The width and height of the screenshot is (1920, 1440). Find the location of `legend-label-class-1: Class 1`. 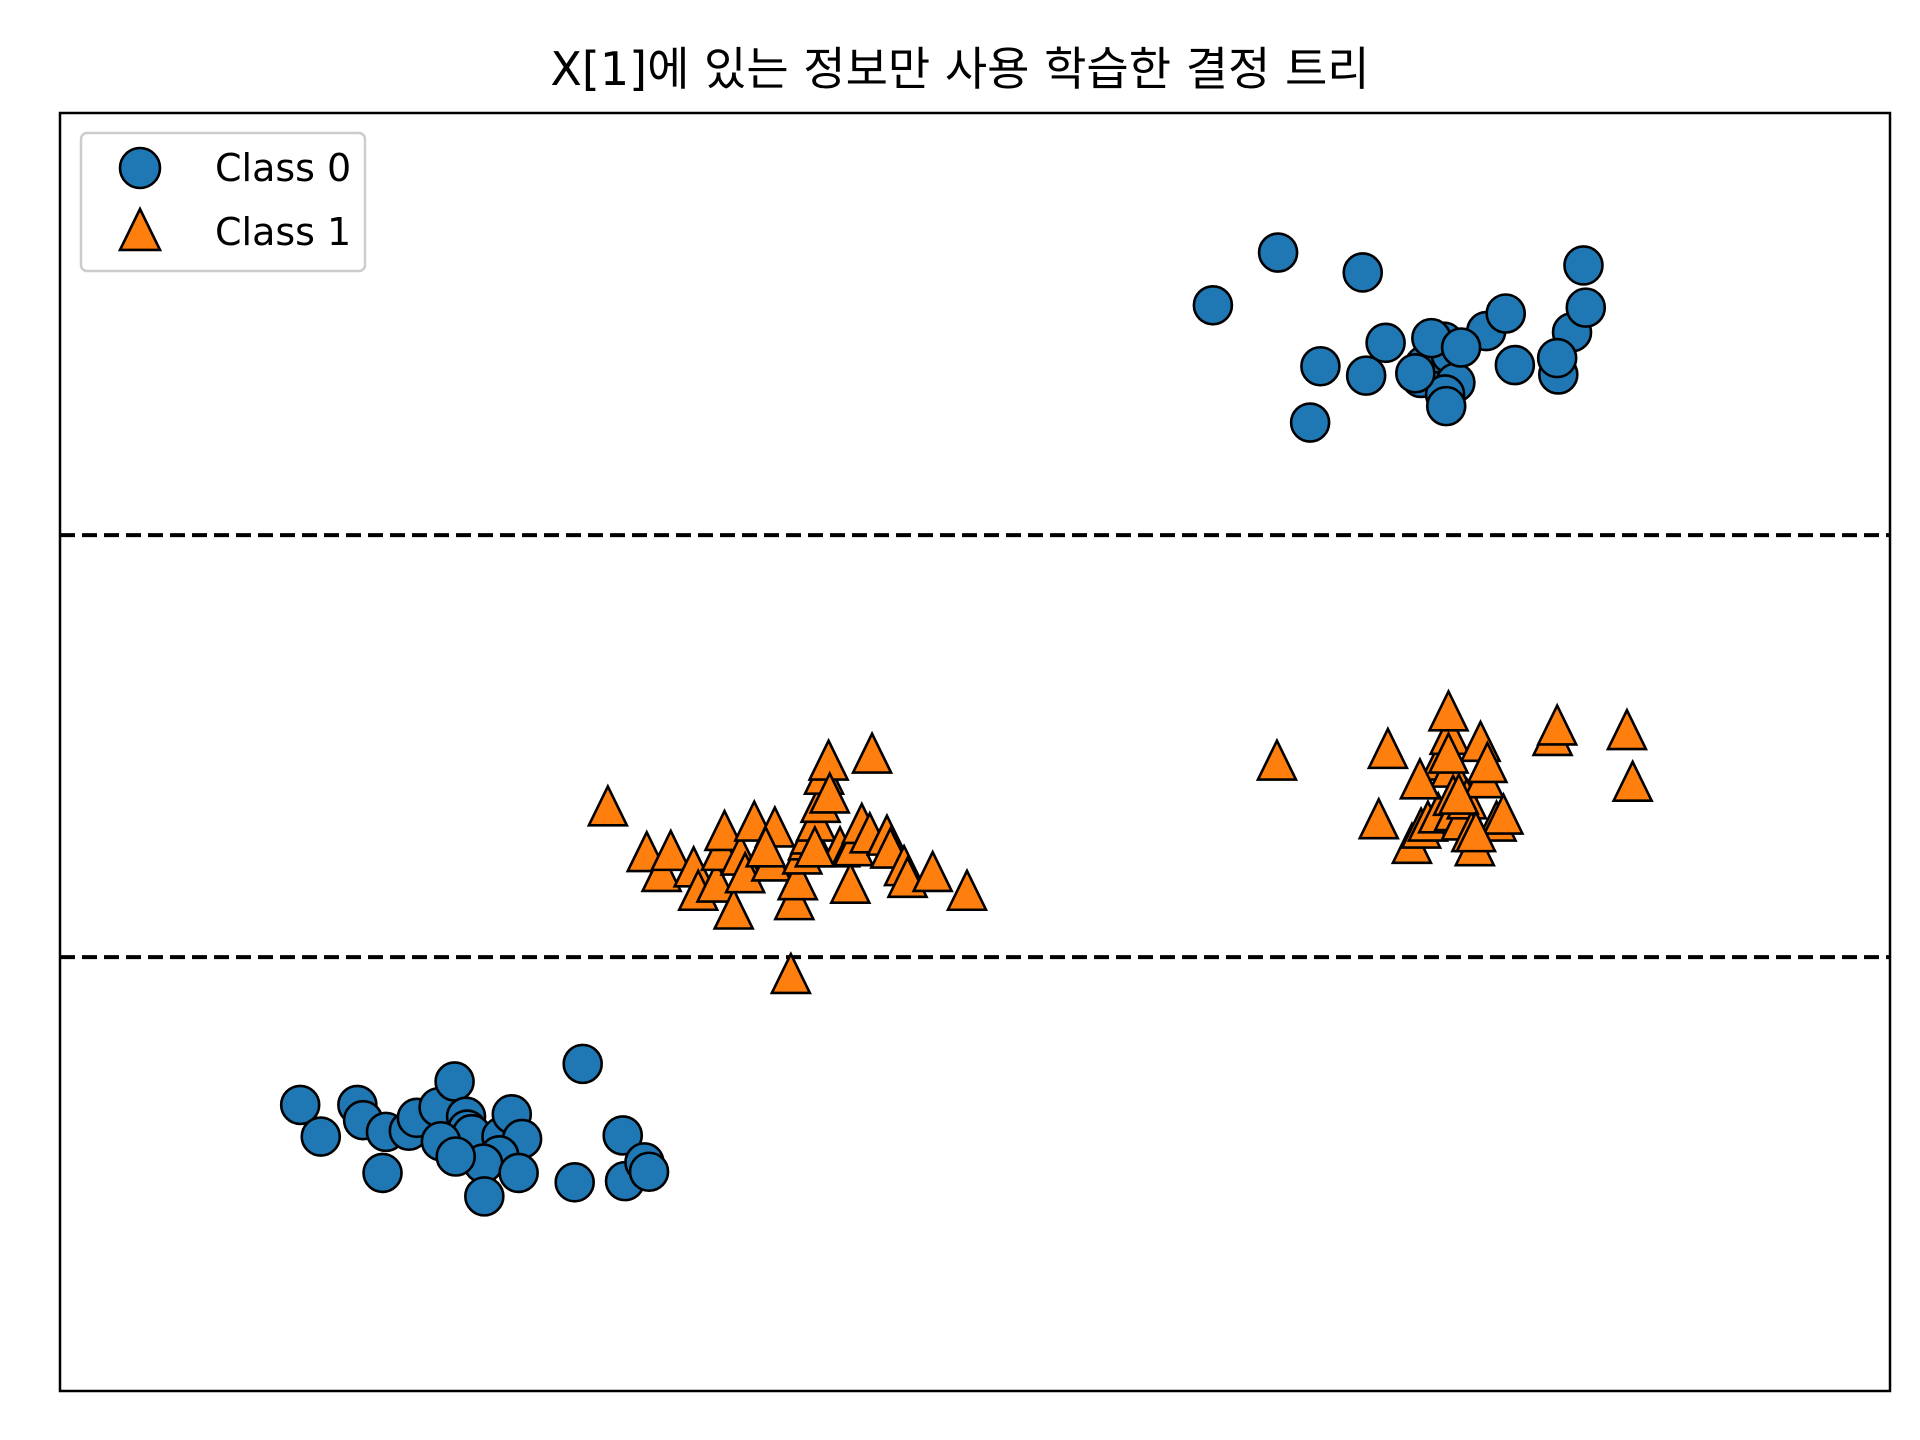

legend-label-class-1: Class 1 is located at coordinates (283, 232).